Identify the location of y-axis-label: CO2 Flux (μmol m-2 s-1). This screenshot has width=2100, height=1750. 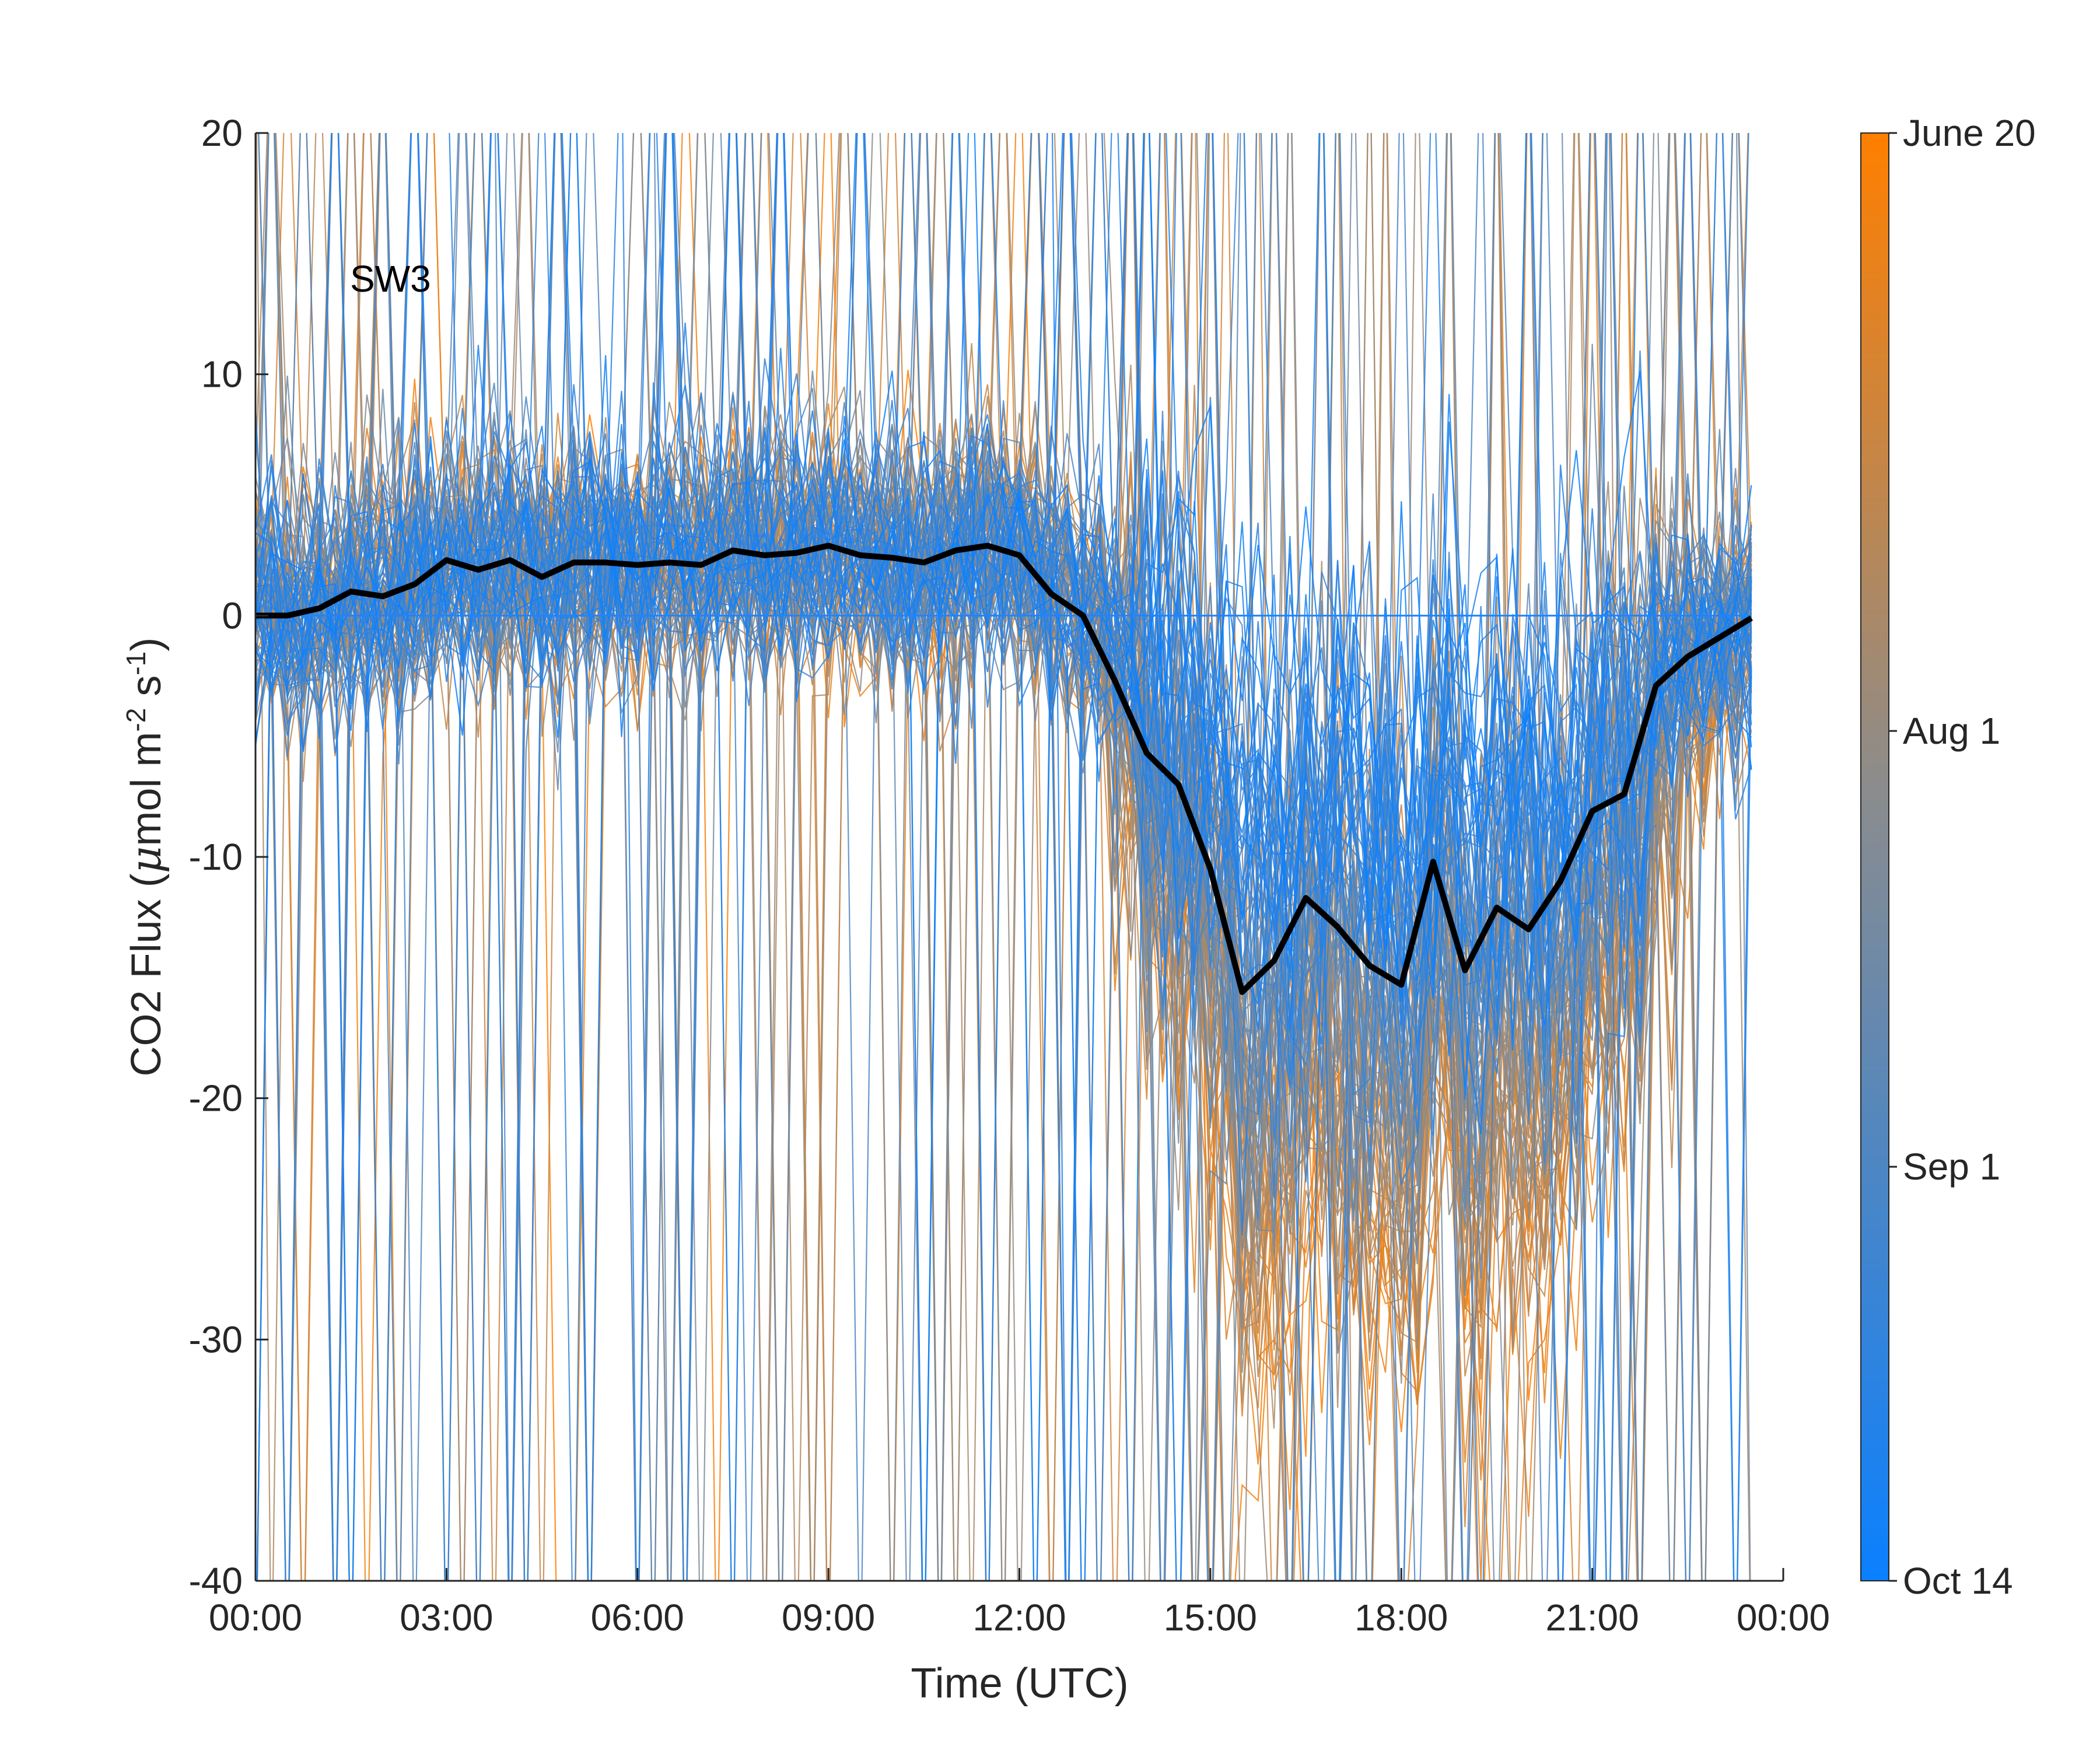
(145, 857).